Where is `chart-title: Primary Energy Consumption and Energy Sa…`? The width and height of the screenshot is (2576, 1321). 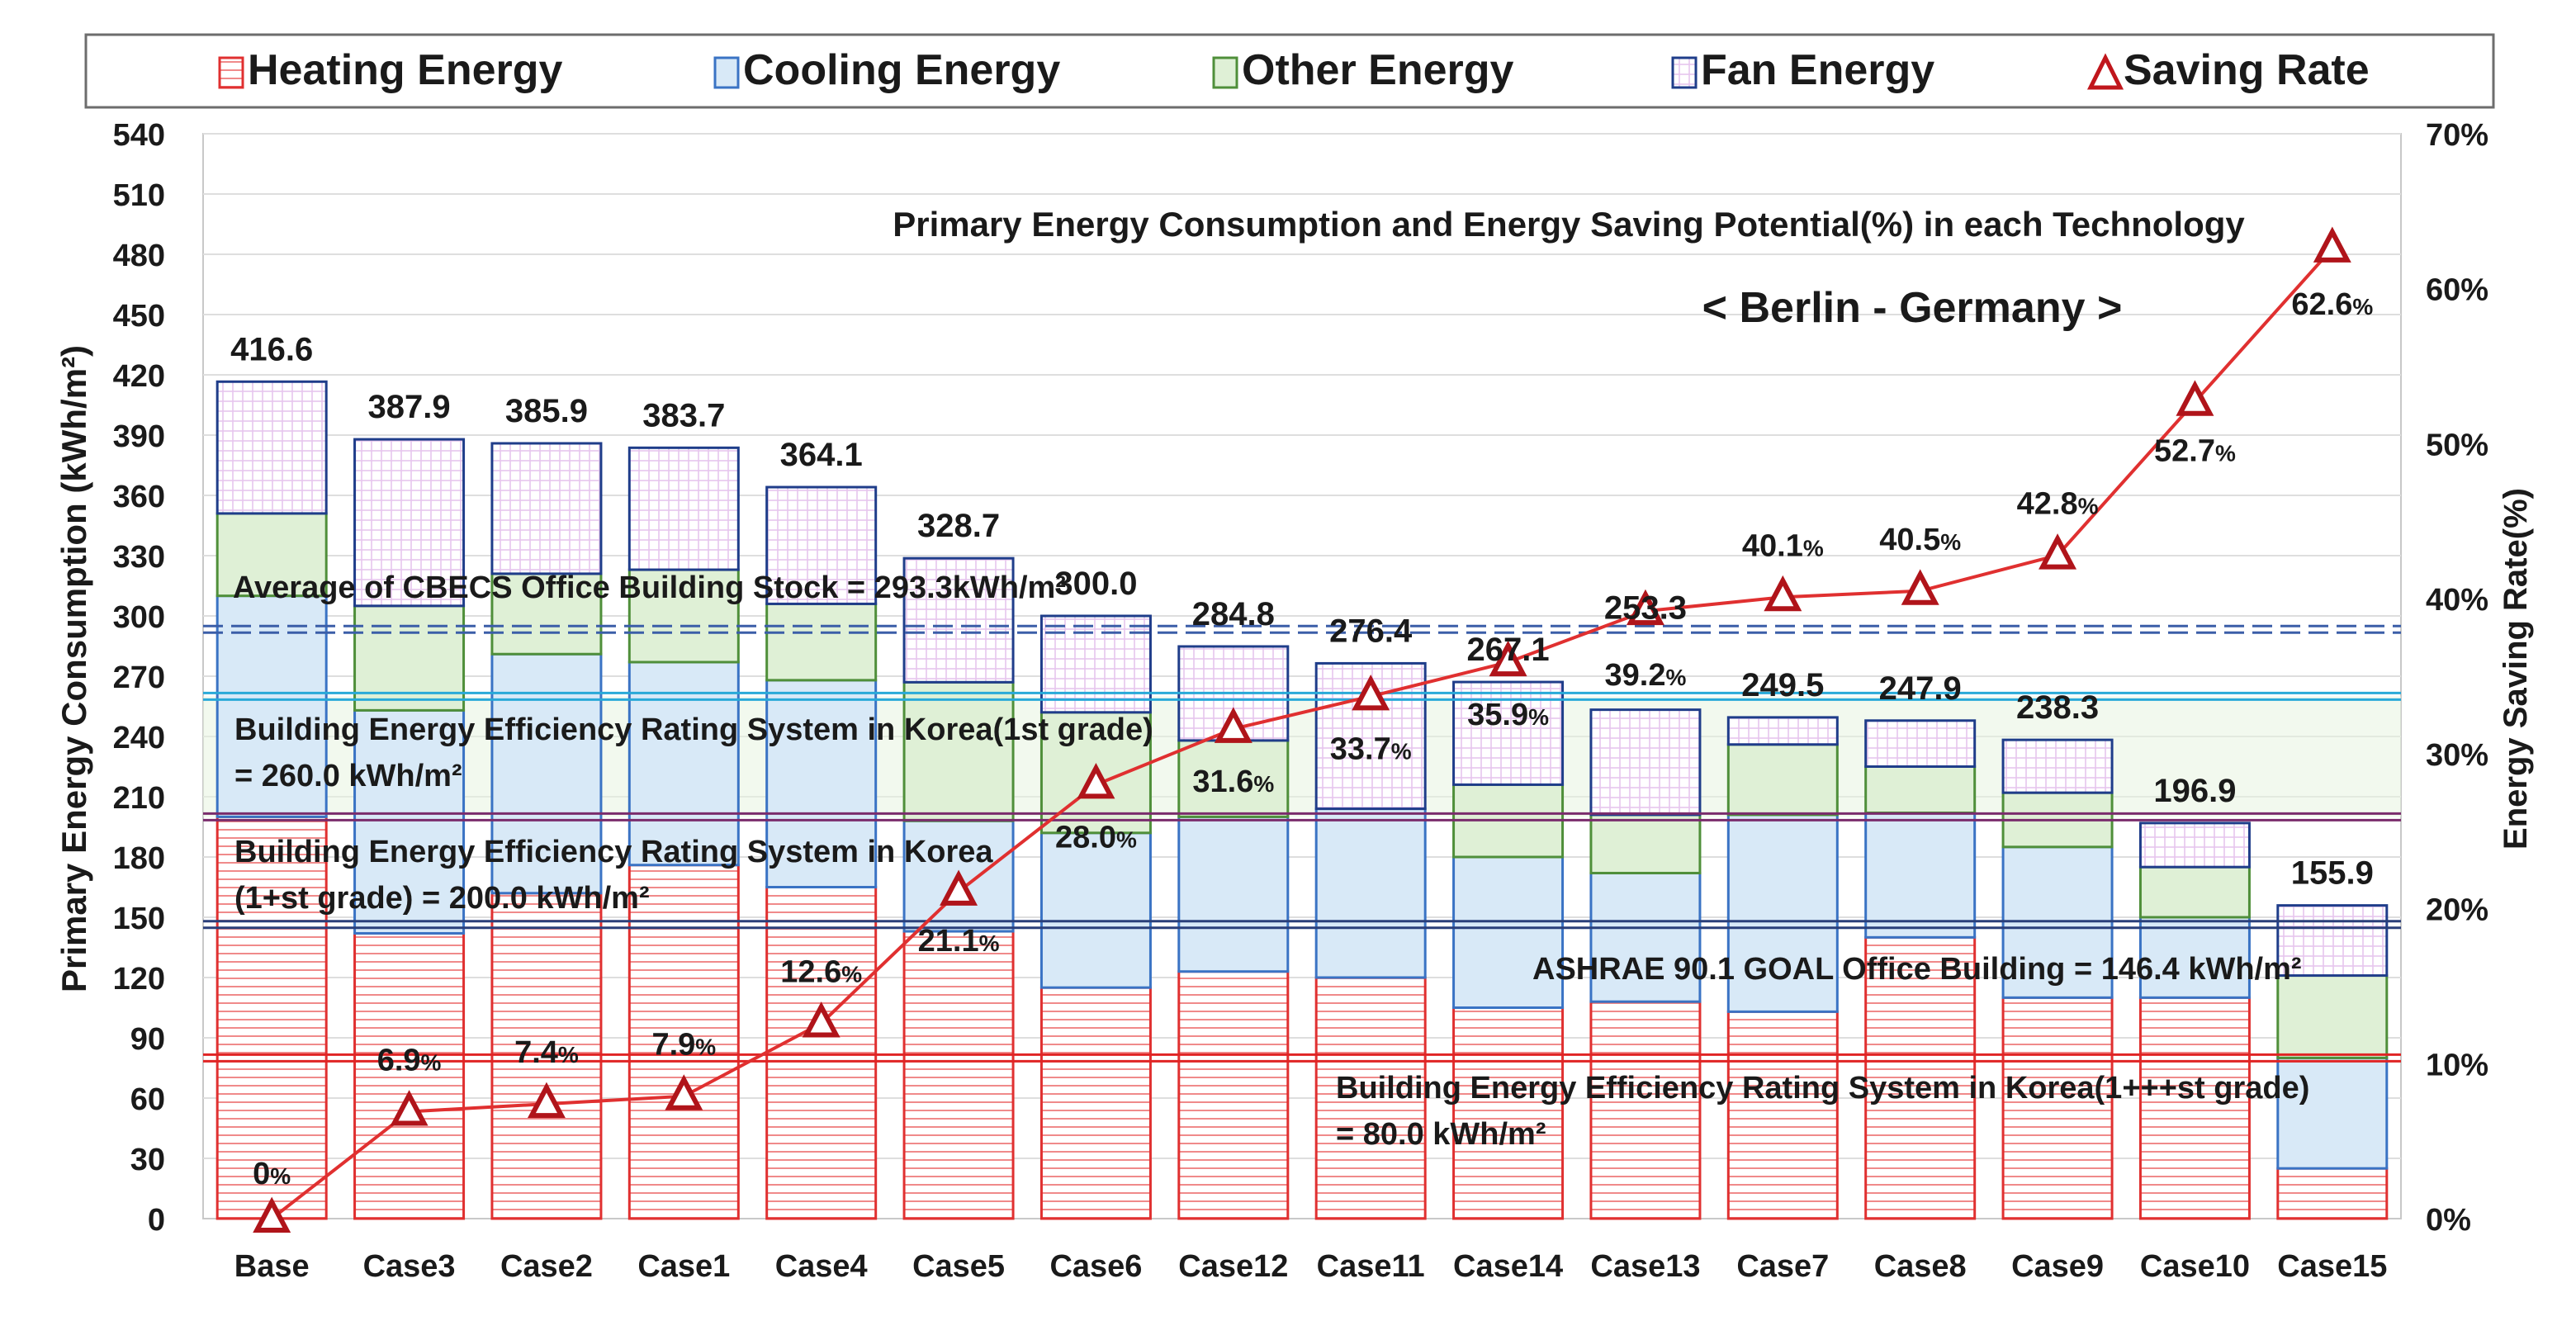
chart-title: Primary Energy Consumption and Energy Sa… is located at coordinates (1569, 224).